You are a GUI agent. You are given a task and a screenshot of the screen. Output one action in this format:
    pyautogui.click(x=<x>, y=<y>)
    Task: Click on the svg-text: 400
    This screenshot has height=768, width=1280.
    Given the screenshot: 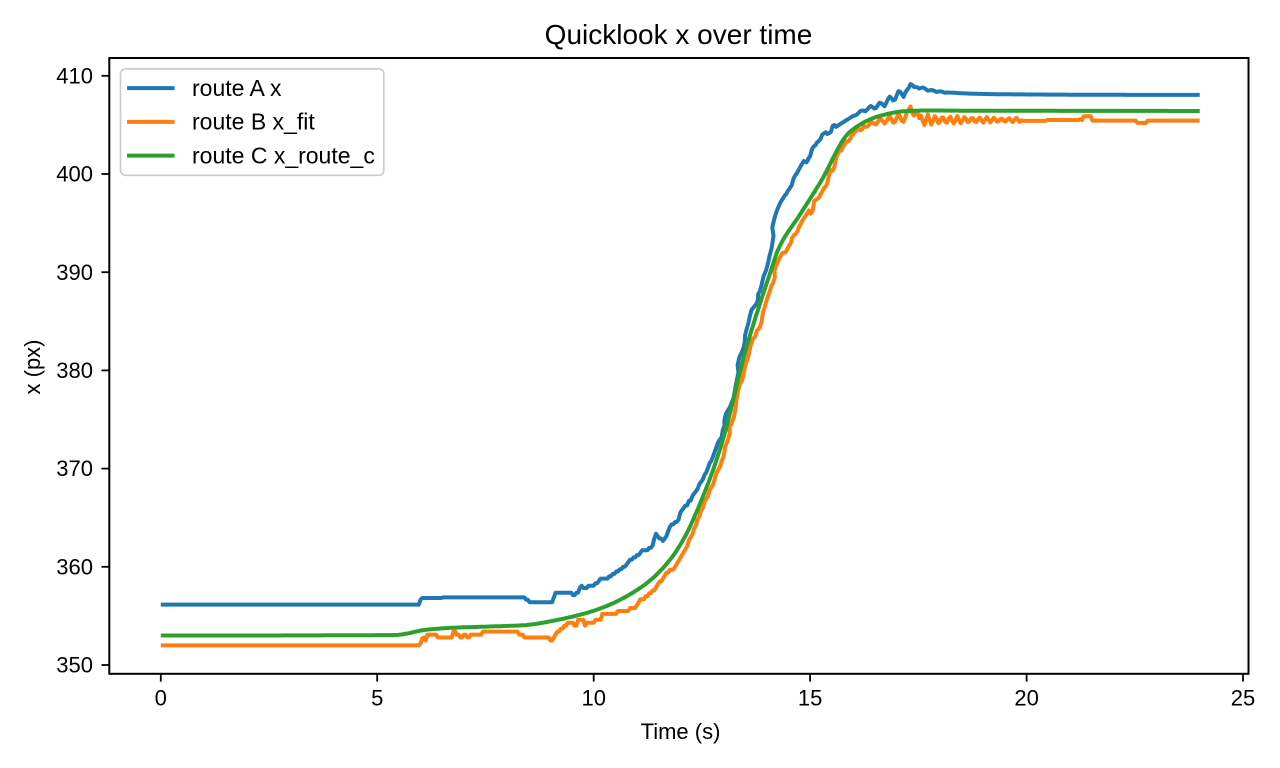 What is the action you would take?
    pyautogui.click(x=74, y=174)
    